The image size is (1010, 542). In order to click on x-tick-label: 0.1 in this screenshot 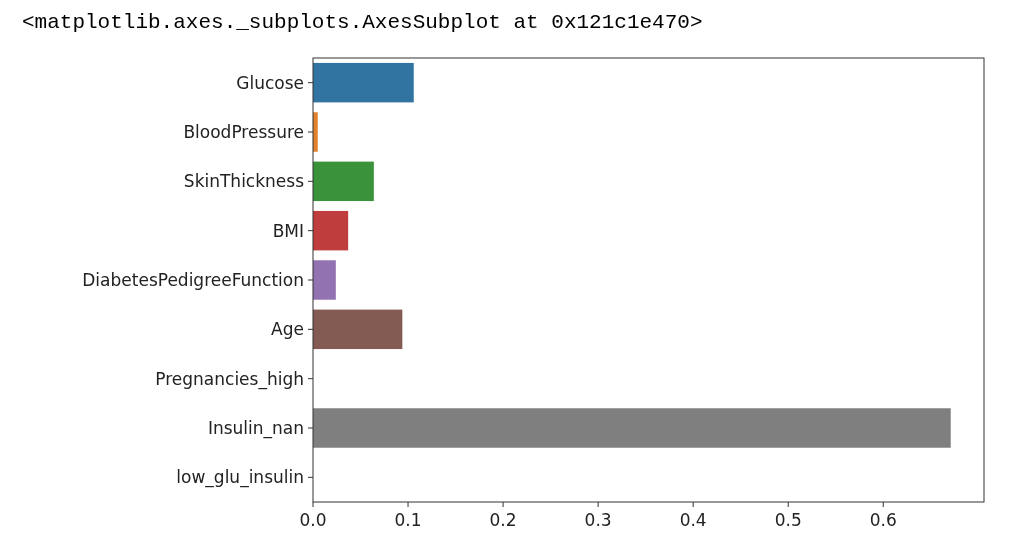, I will do `click(408, 520)`.